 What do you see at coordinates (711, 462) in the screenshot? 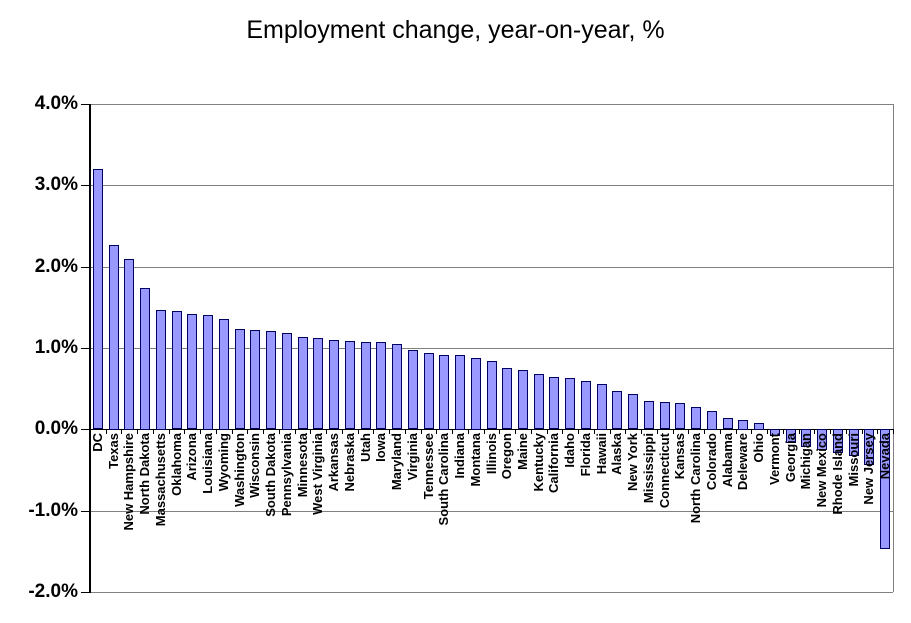
I see `x-axis-label: Colorado` at bounding box center [711, 462].